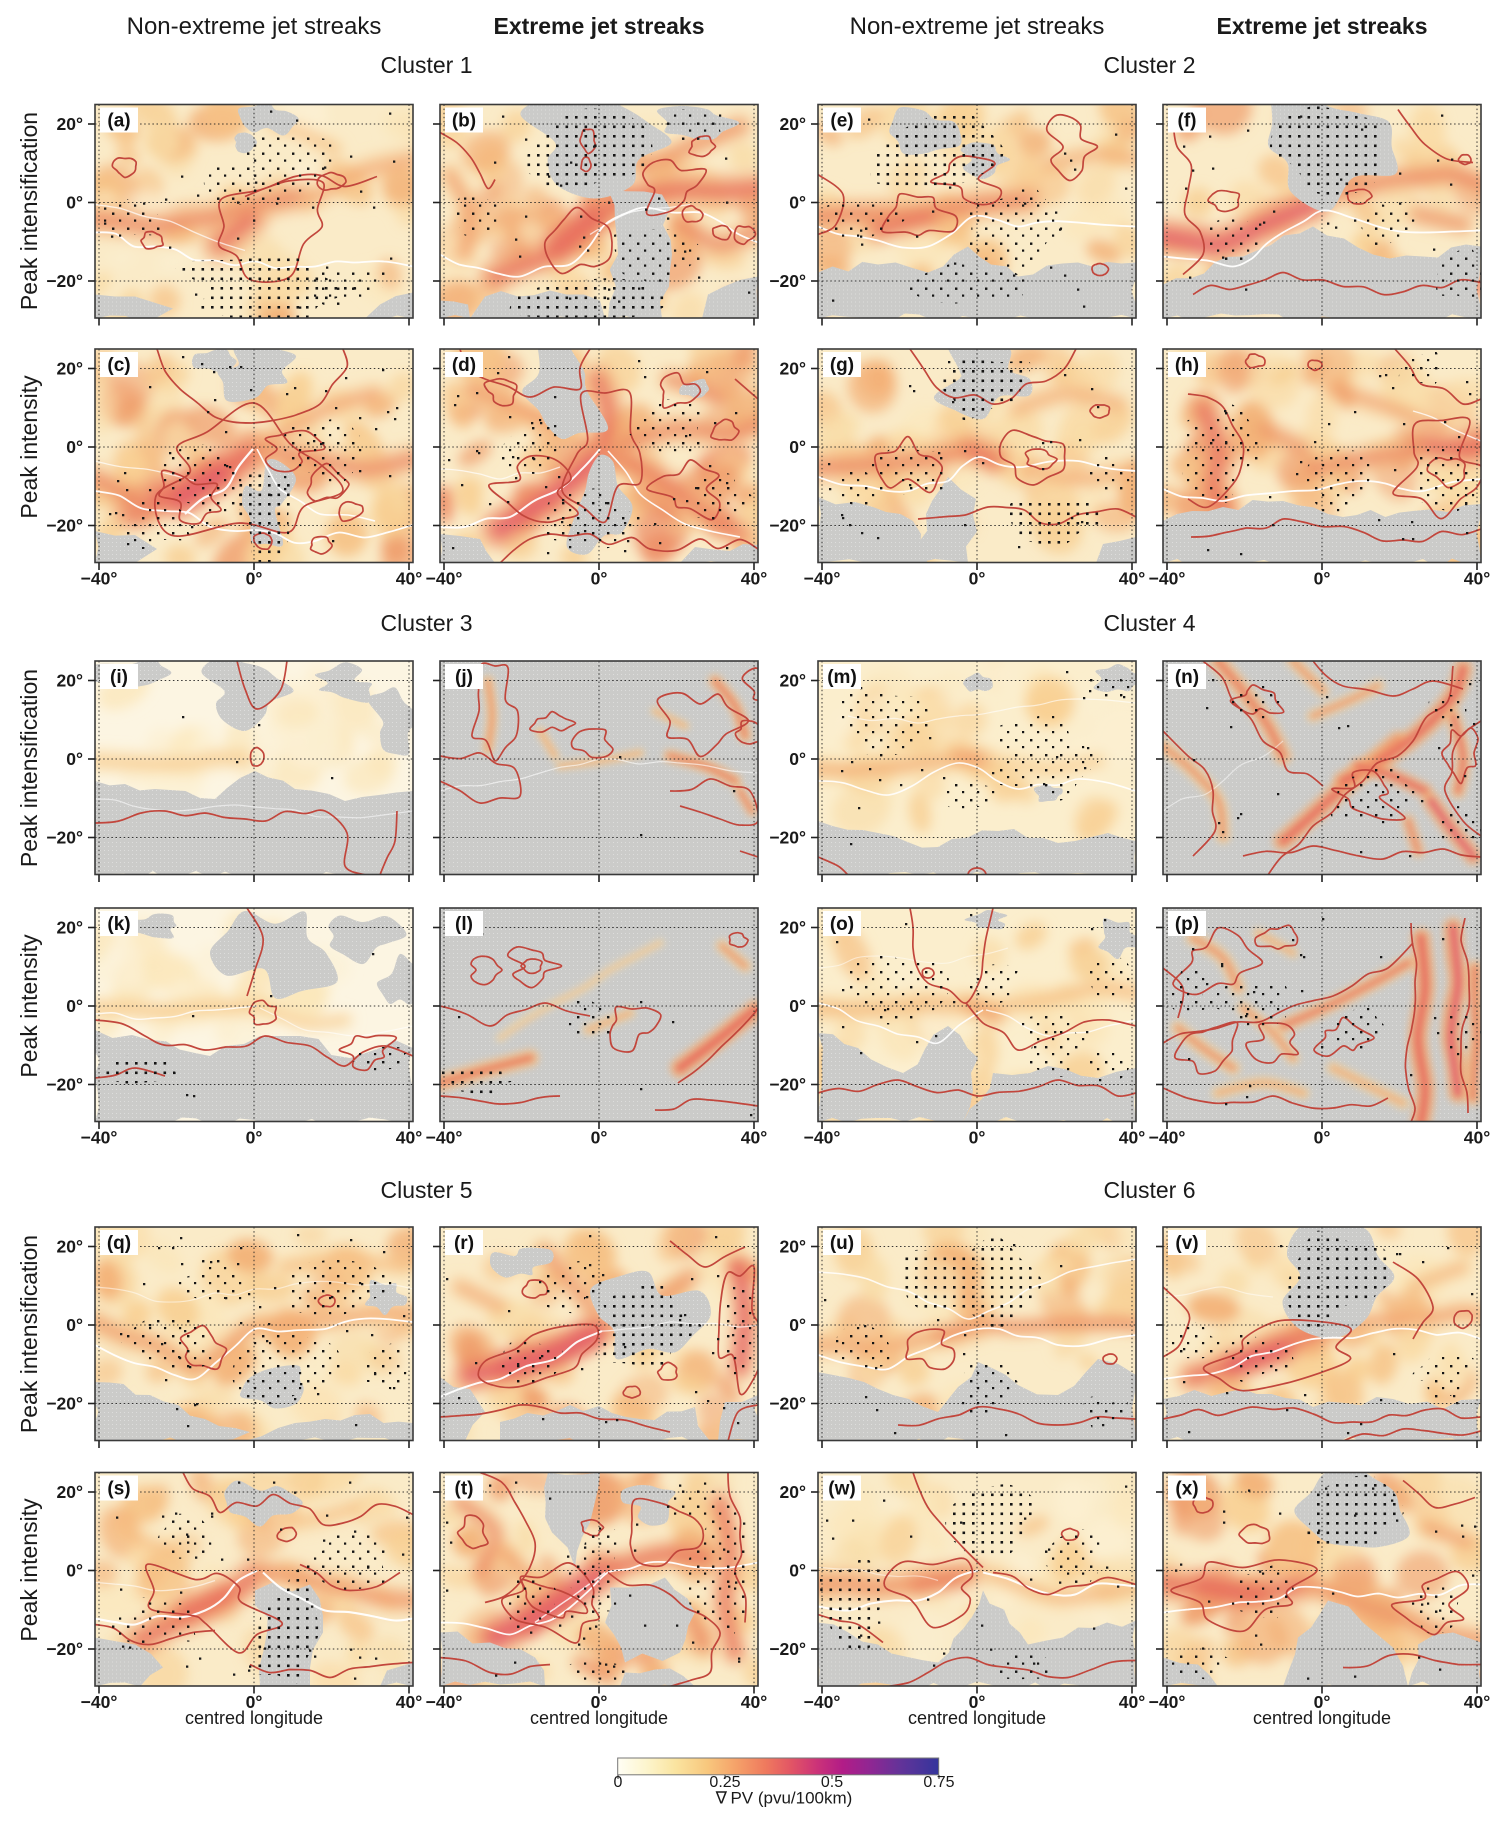 Image resolution: width=1506 pixels, height=1828 pixels. I want to click on svg-text: ∇ PV (pvu/100km), so click(784, 1798).